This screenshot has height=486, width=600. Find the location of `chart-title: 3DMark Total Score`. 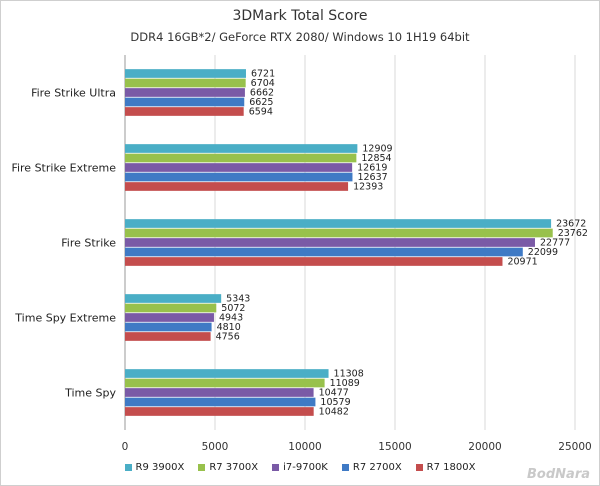

chart-title: 3DMark Total Score is located at coordinates (300, 16).